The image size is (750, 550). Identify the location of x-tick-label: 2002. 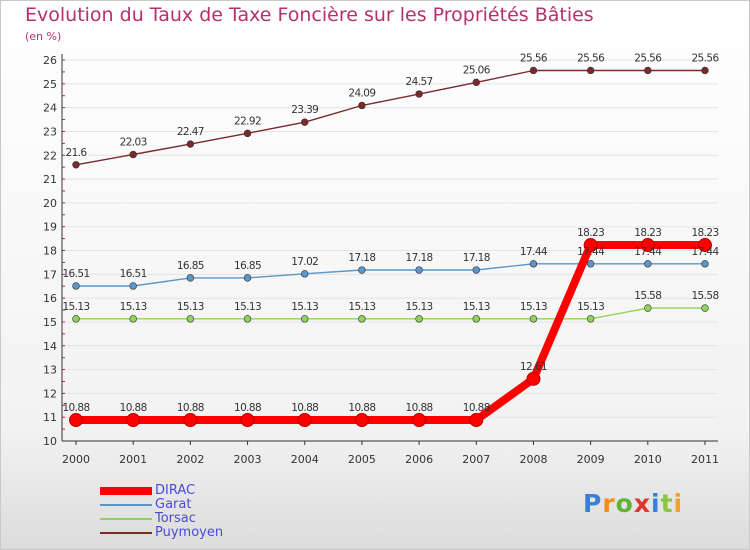
(190, 459).